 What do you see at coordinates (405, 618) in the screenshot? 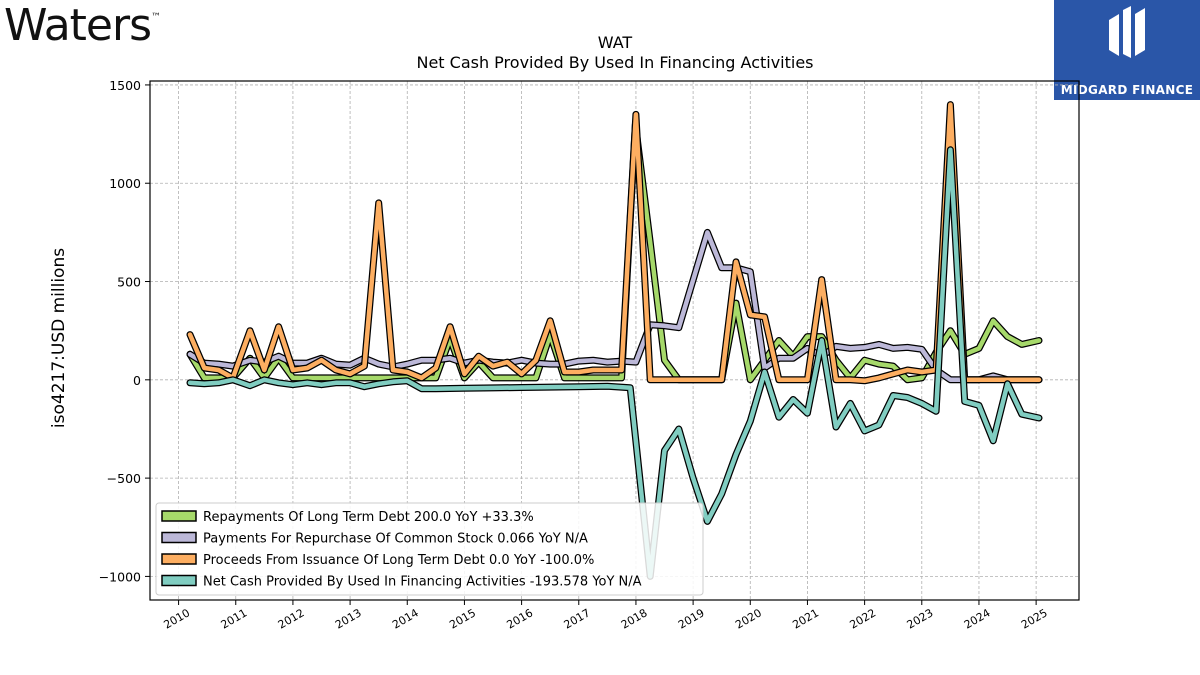
I see `x-tick-label: 2014` at bounding box center [405, 618].